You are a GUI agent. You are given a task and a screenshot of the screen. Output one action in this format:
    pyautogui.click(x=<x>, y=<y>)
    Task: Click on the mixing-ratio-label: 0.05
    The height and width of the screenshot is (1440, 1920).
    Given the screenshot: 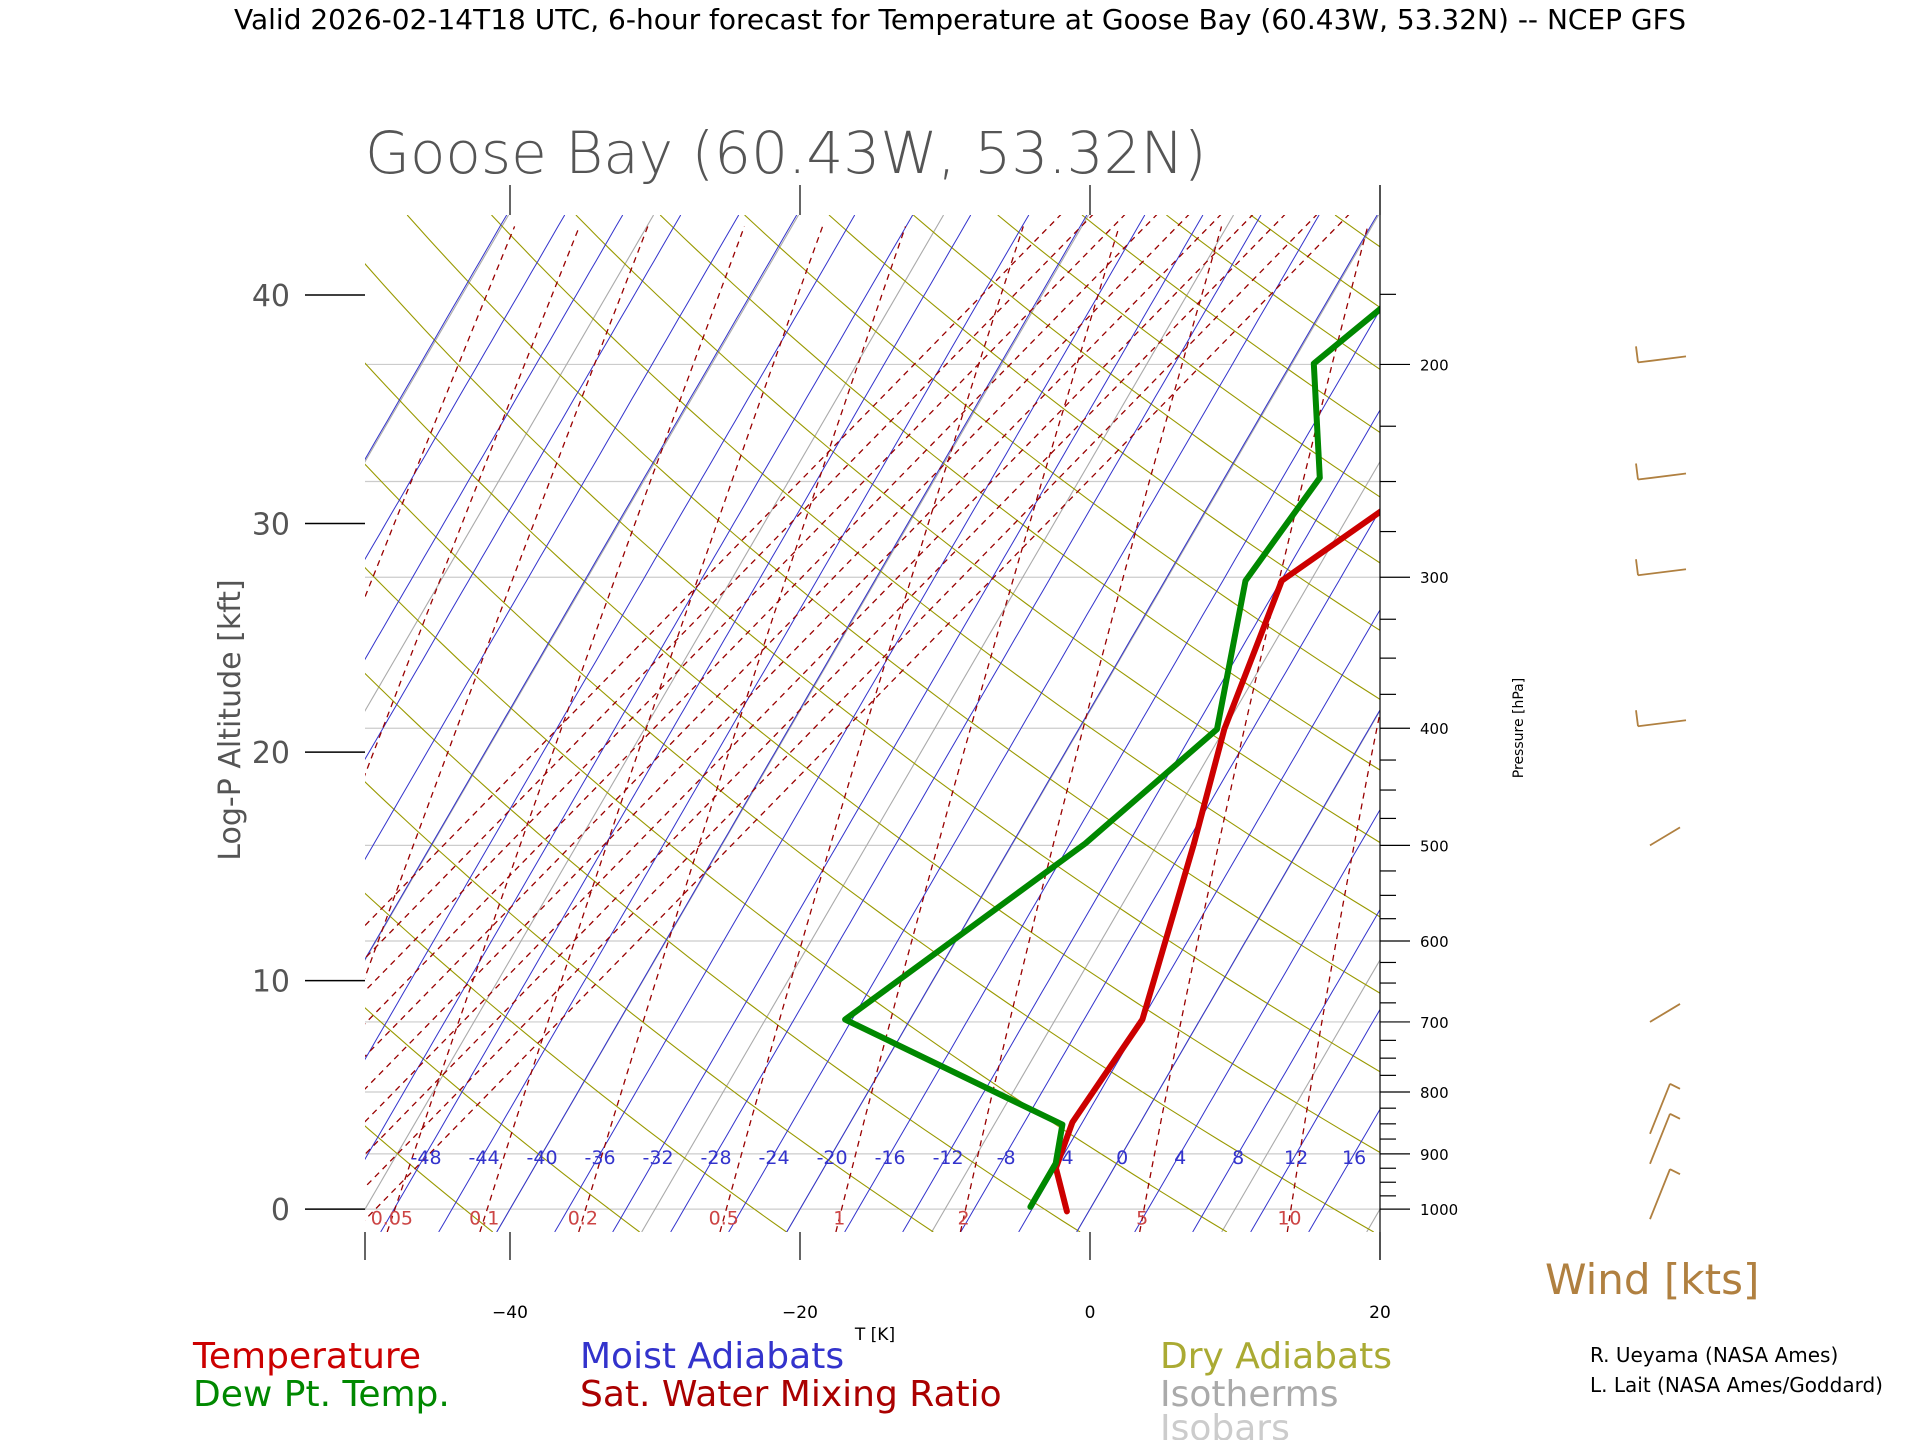 What is the action you would take?
    pyautogui.click(x=392, y=1218)
    